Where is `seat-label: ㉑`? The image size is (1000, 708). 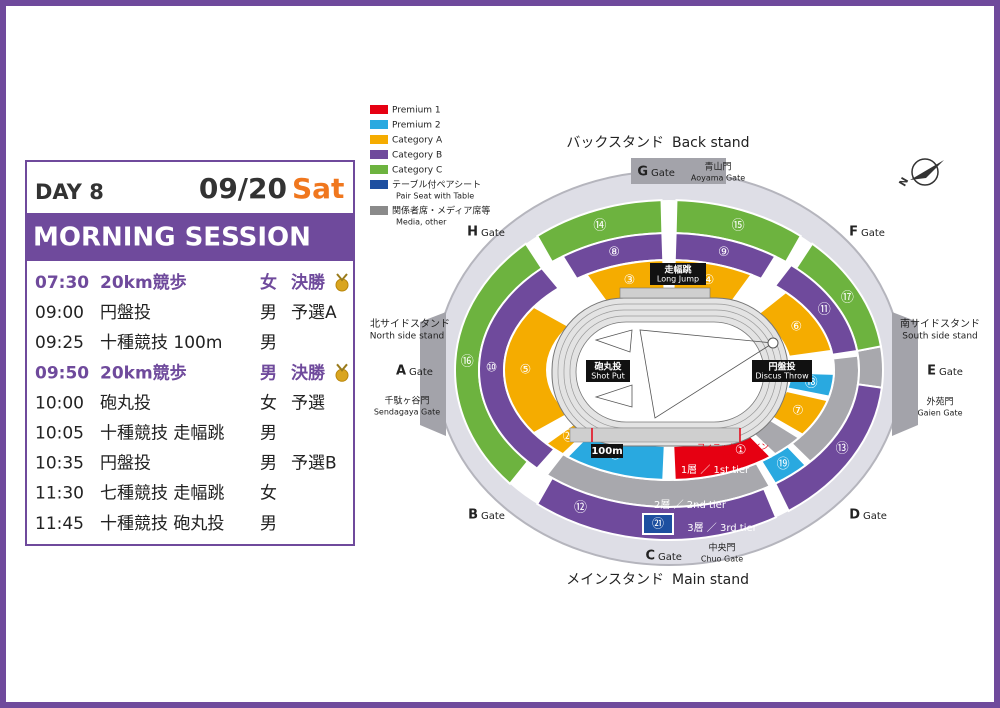 seat-label: ㉑ is located at coordinates (658, 524).